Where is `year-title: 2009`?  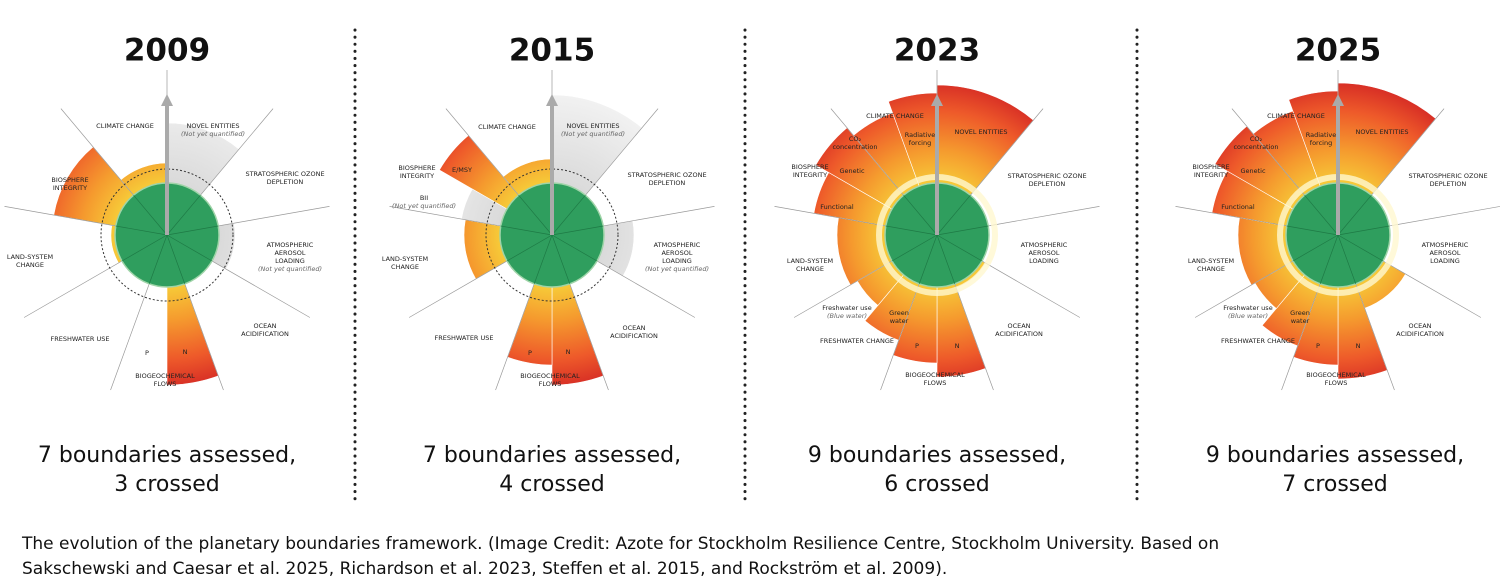
year-title: 2009 is located at coordinates (167, 51).